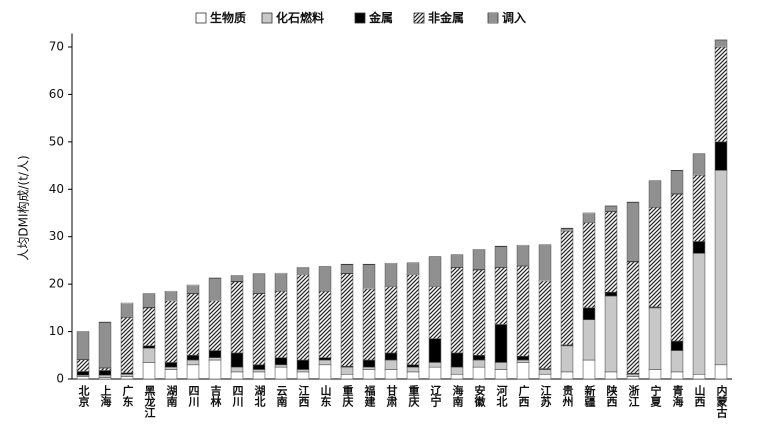 The image size is (759, 442). What do you see at coordinates (633, 396) in the screenshot?
I see `x-tick-label: 浙江` at bounding box center [633, 396].